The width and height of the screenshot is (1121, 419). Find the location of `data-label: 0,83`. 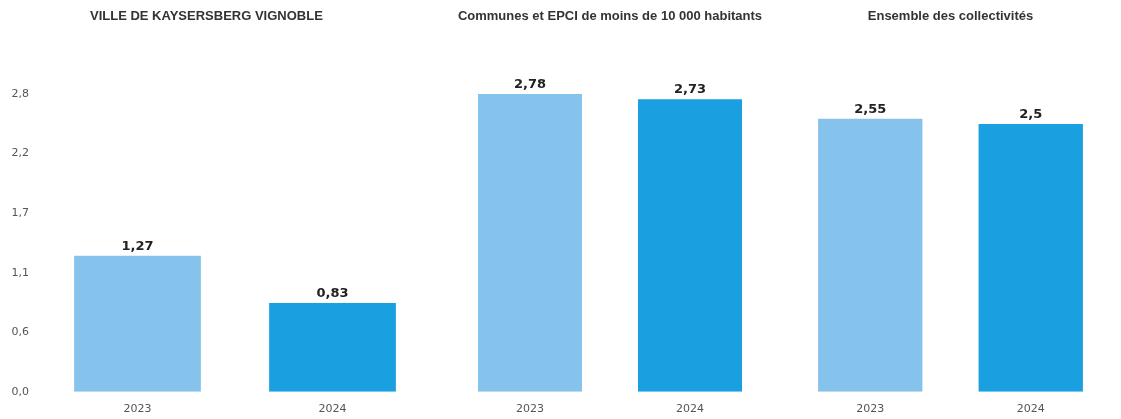

data-label: 0,83 is located at coordinates (332, 292).